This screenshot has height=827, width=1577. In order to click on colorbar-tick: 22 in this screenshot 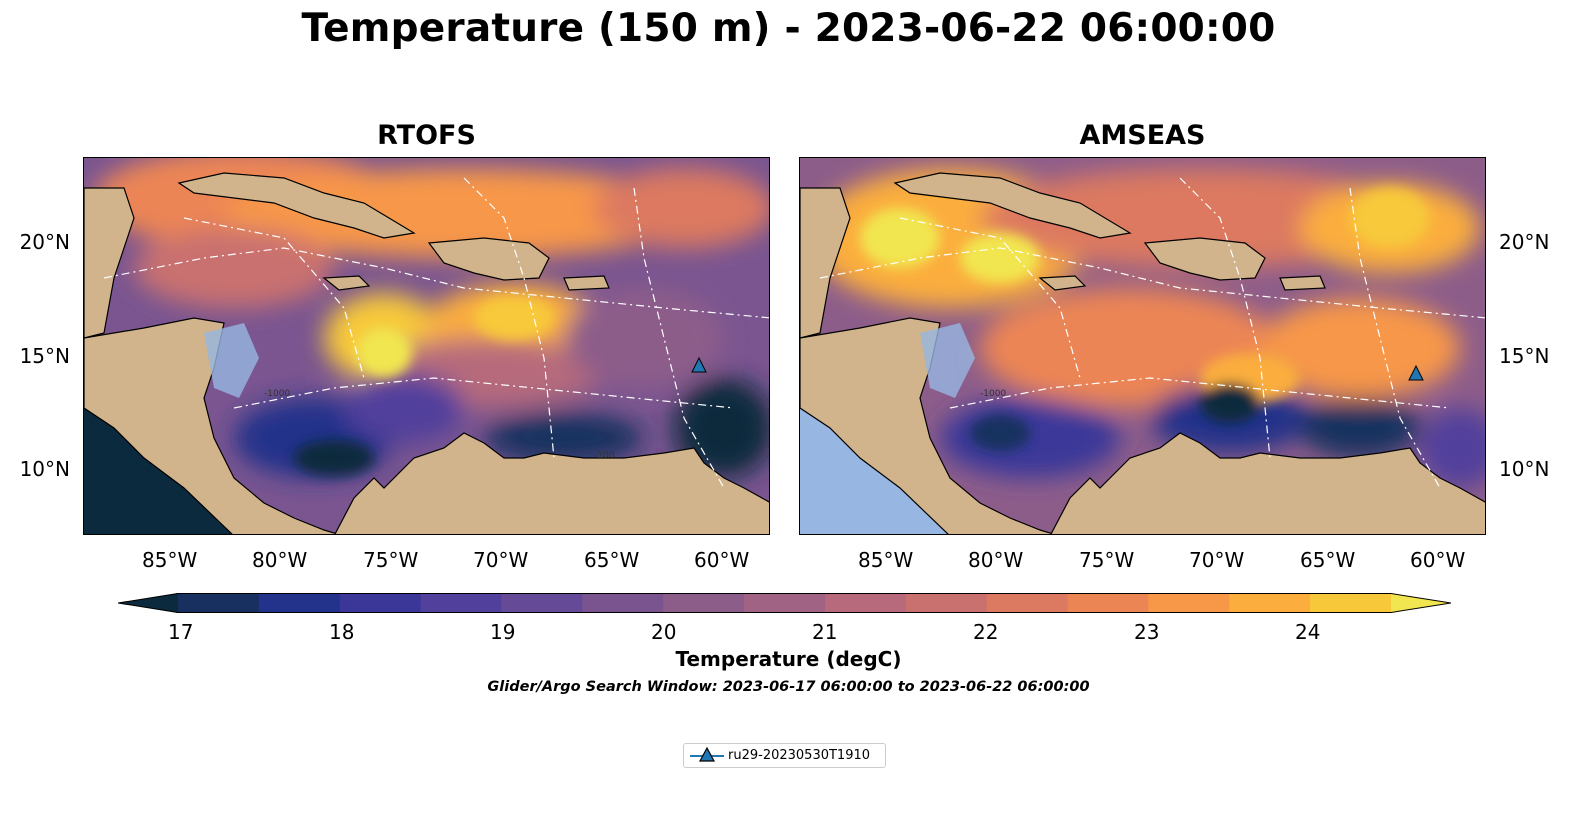, I will do `click(986, 632)`.